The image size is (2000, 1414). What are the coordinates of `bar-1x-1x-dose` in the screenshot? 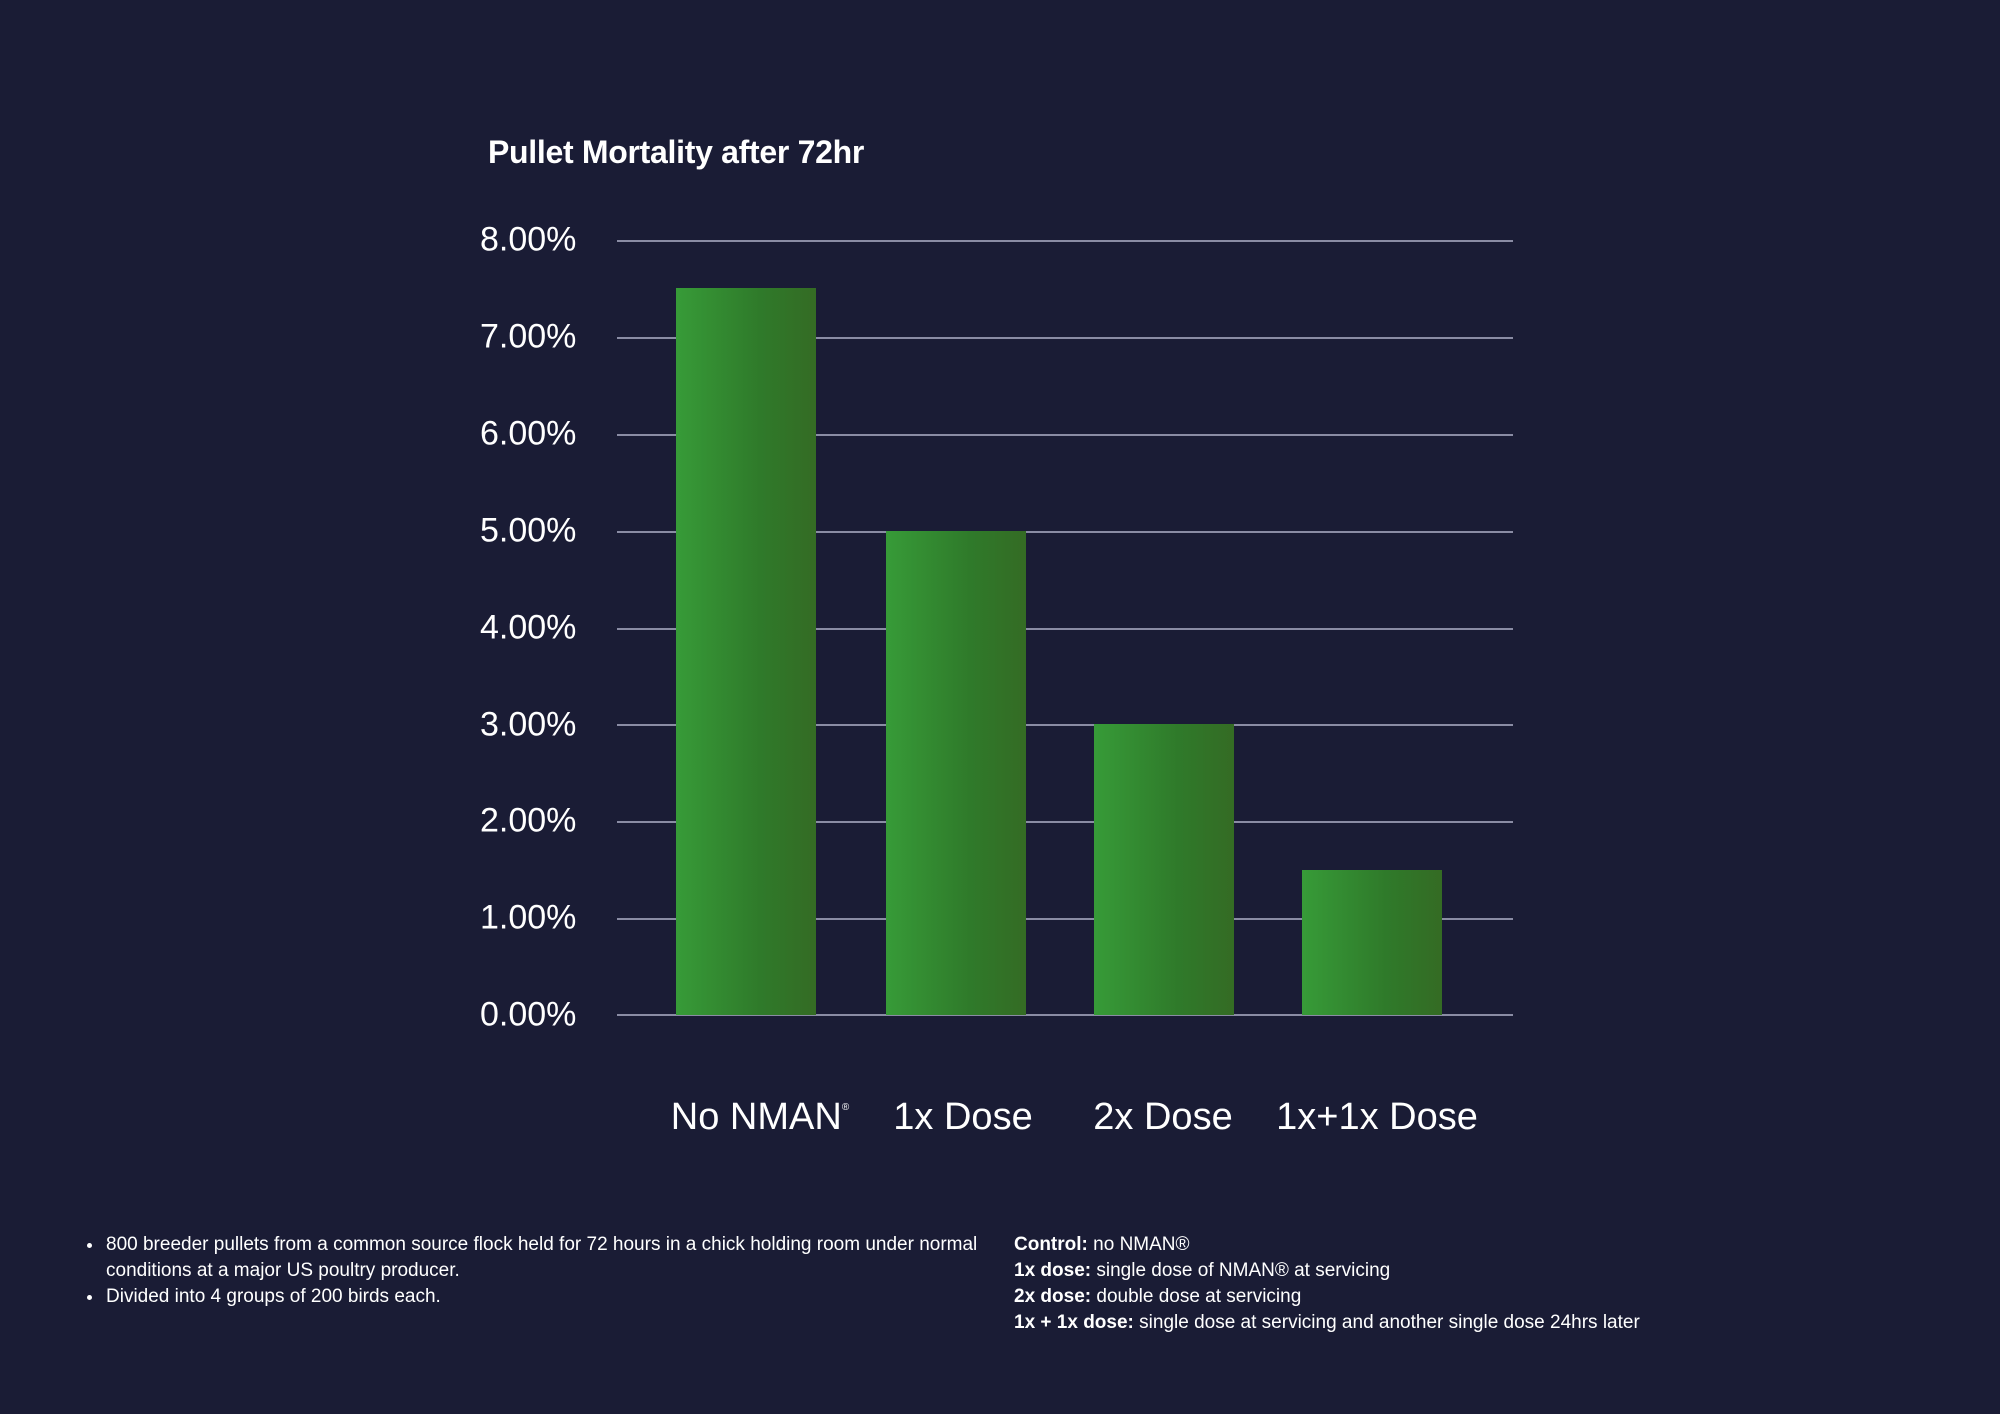 It's located at (1372, 942).